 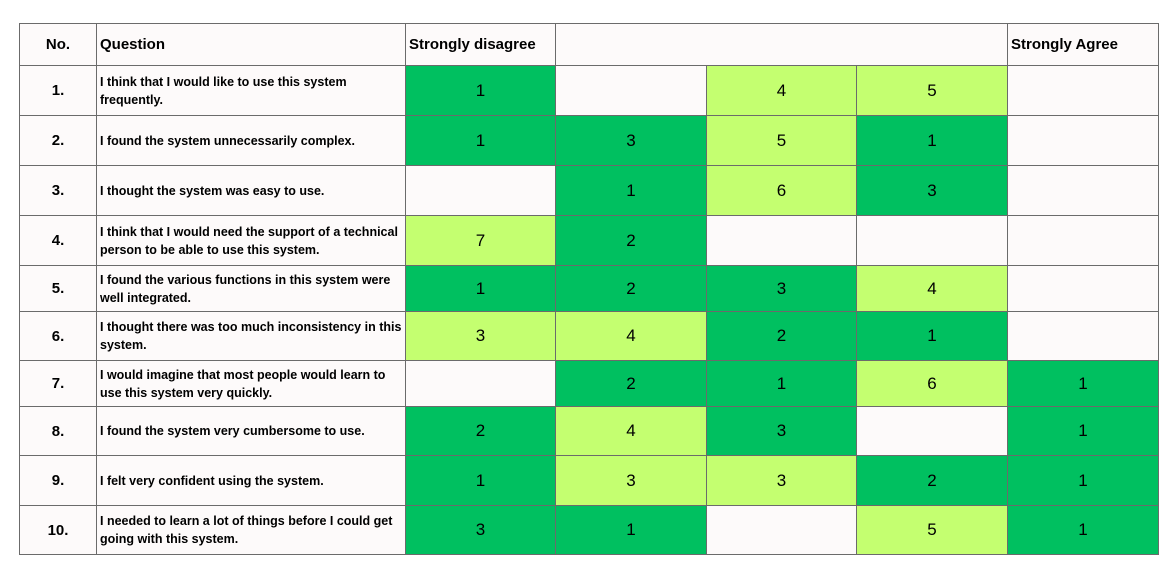 I want to click on row-number: 7., so click(x=58, y=383).